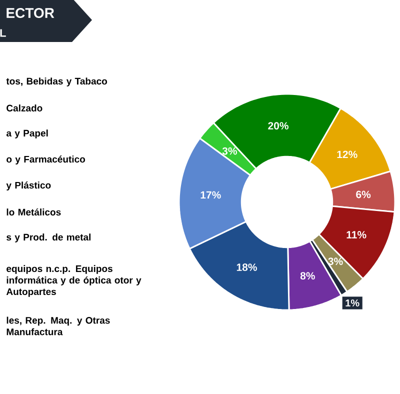 This screenshot has width=400, height=394. Describe the element at coordinates (46, 160) in the screenshot. I see `text: o y Farmacéutico` at that location.